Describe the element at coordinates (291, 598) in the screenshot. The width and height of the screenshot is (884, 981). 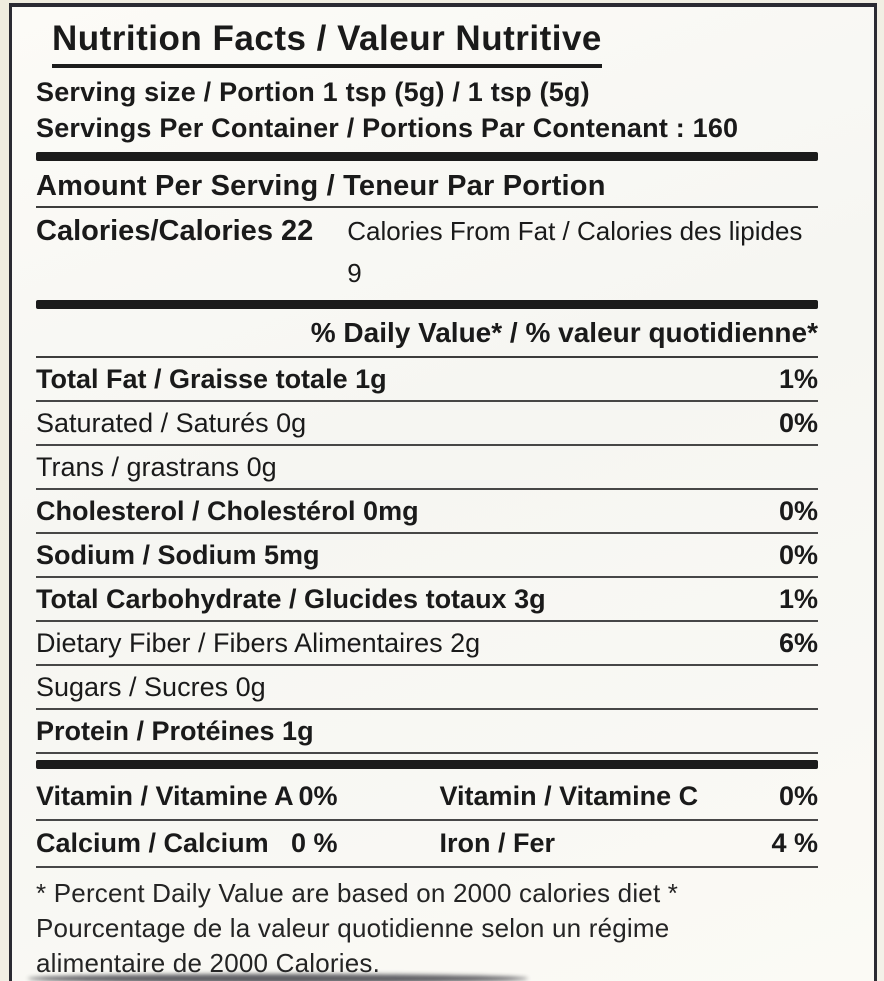
I see `nutrient-name: Total Carbohydrate / Glucides totaux 3g` at that location.